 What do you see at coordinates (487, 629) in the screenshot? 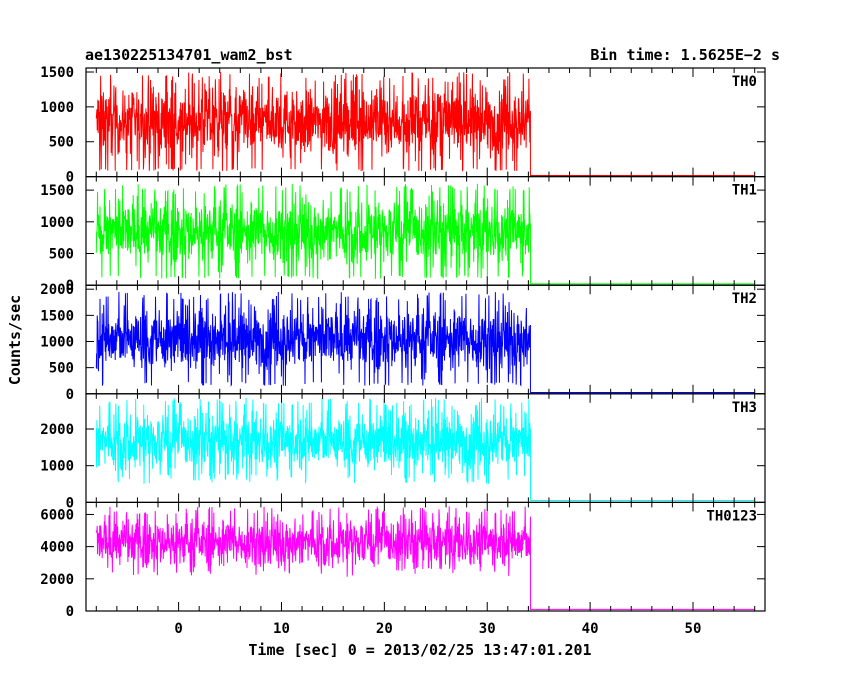
I see `x-tick-label: 30` at bounding box center [487, 629].